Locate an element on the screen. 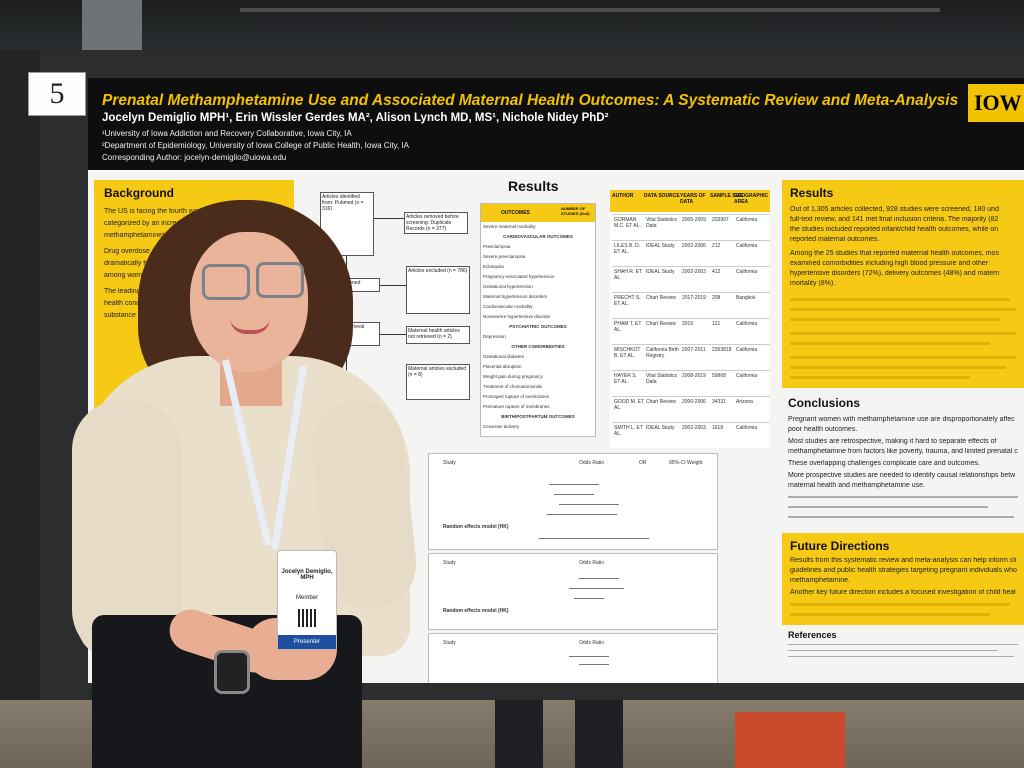 This screenshot has width=1024, height=768. study-table-cell: Vital Statistics Data is located at coordinates (662, 379).